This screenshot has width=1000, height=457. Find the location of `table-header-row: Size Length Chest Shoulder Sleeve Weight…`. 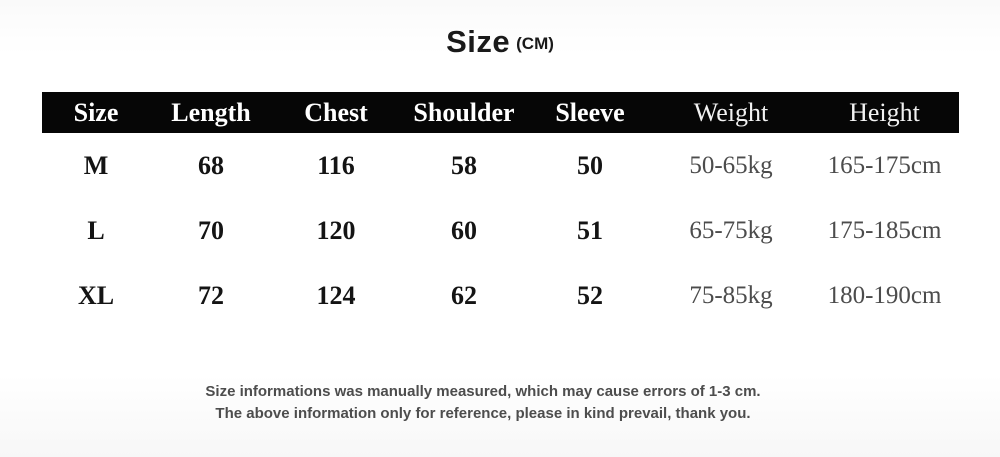

table-header-row: Size Length Chest Shoulder Sleeve Weight… is located at coordinates (500, 112).